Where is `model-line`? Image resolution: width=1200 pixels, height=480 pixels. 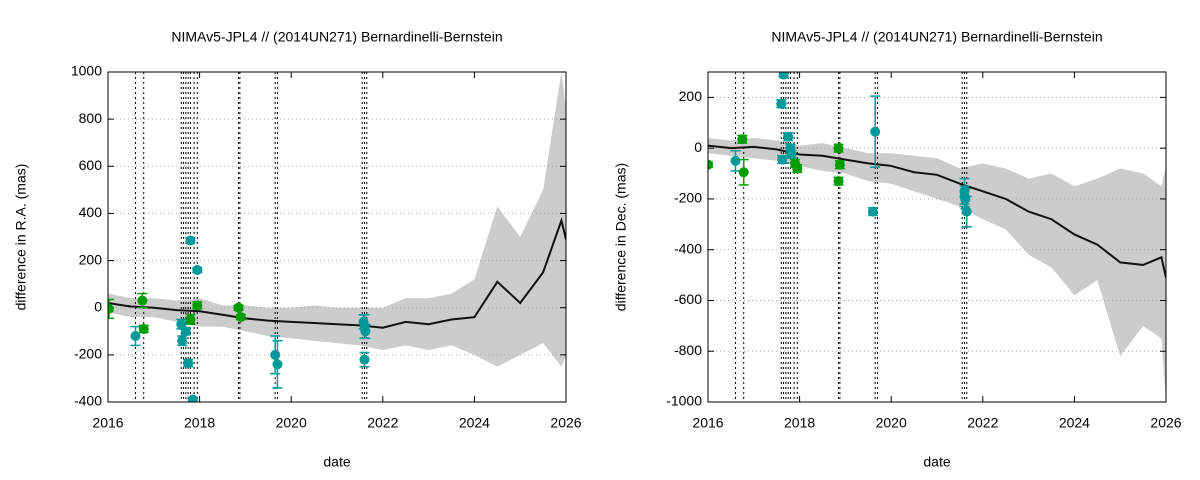 model-line is located at coordinates (337, 272).